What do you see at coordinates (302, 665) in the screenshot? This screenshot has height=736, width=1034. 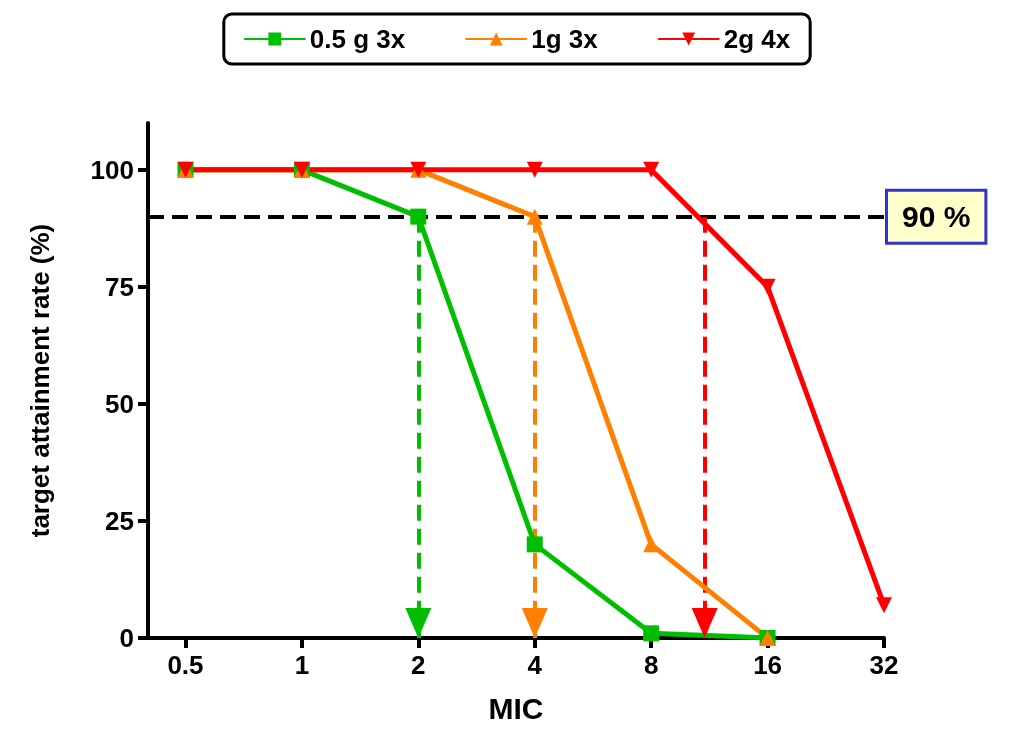 I see `x-tick-label: 1` at bounding box center [302, 665].